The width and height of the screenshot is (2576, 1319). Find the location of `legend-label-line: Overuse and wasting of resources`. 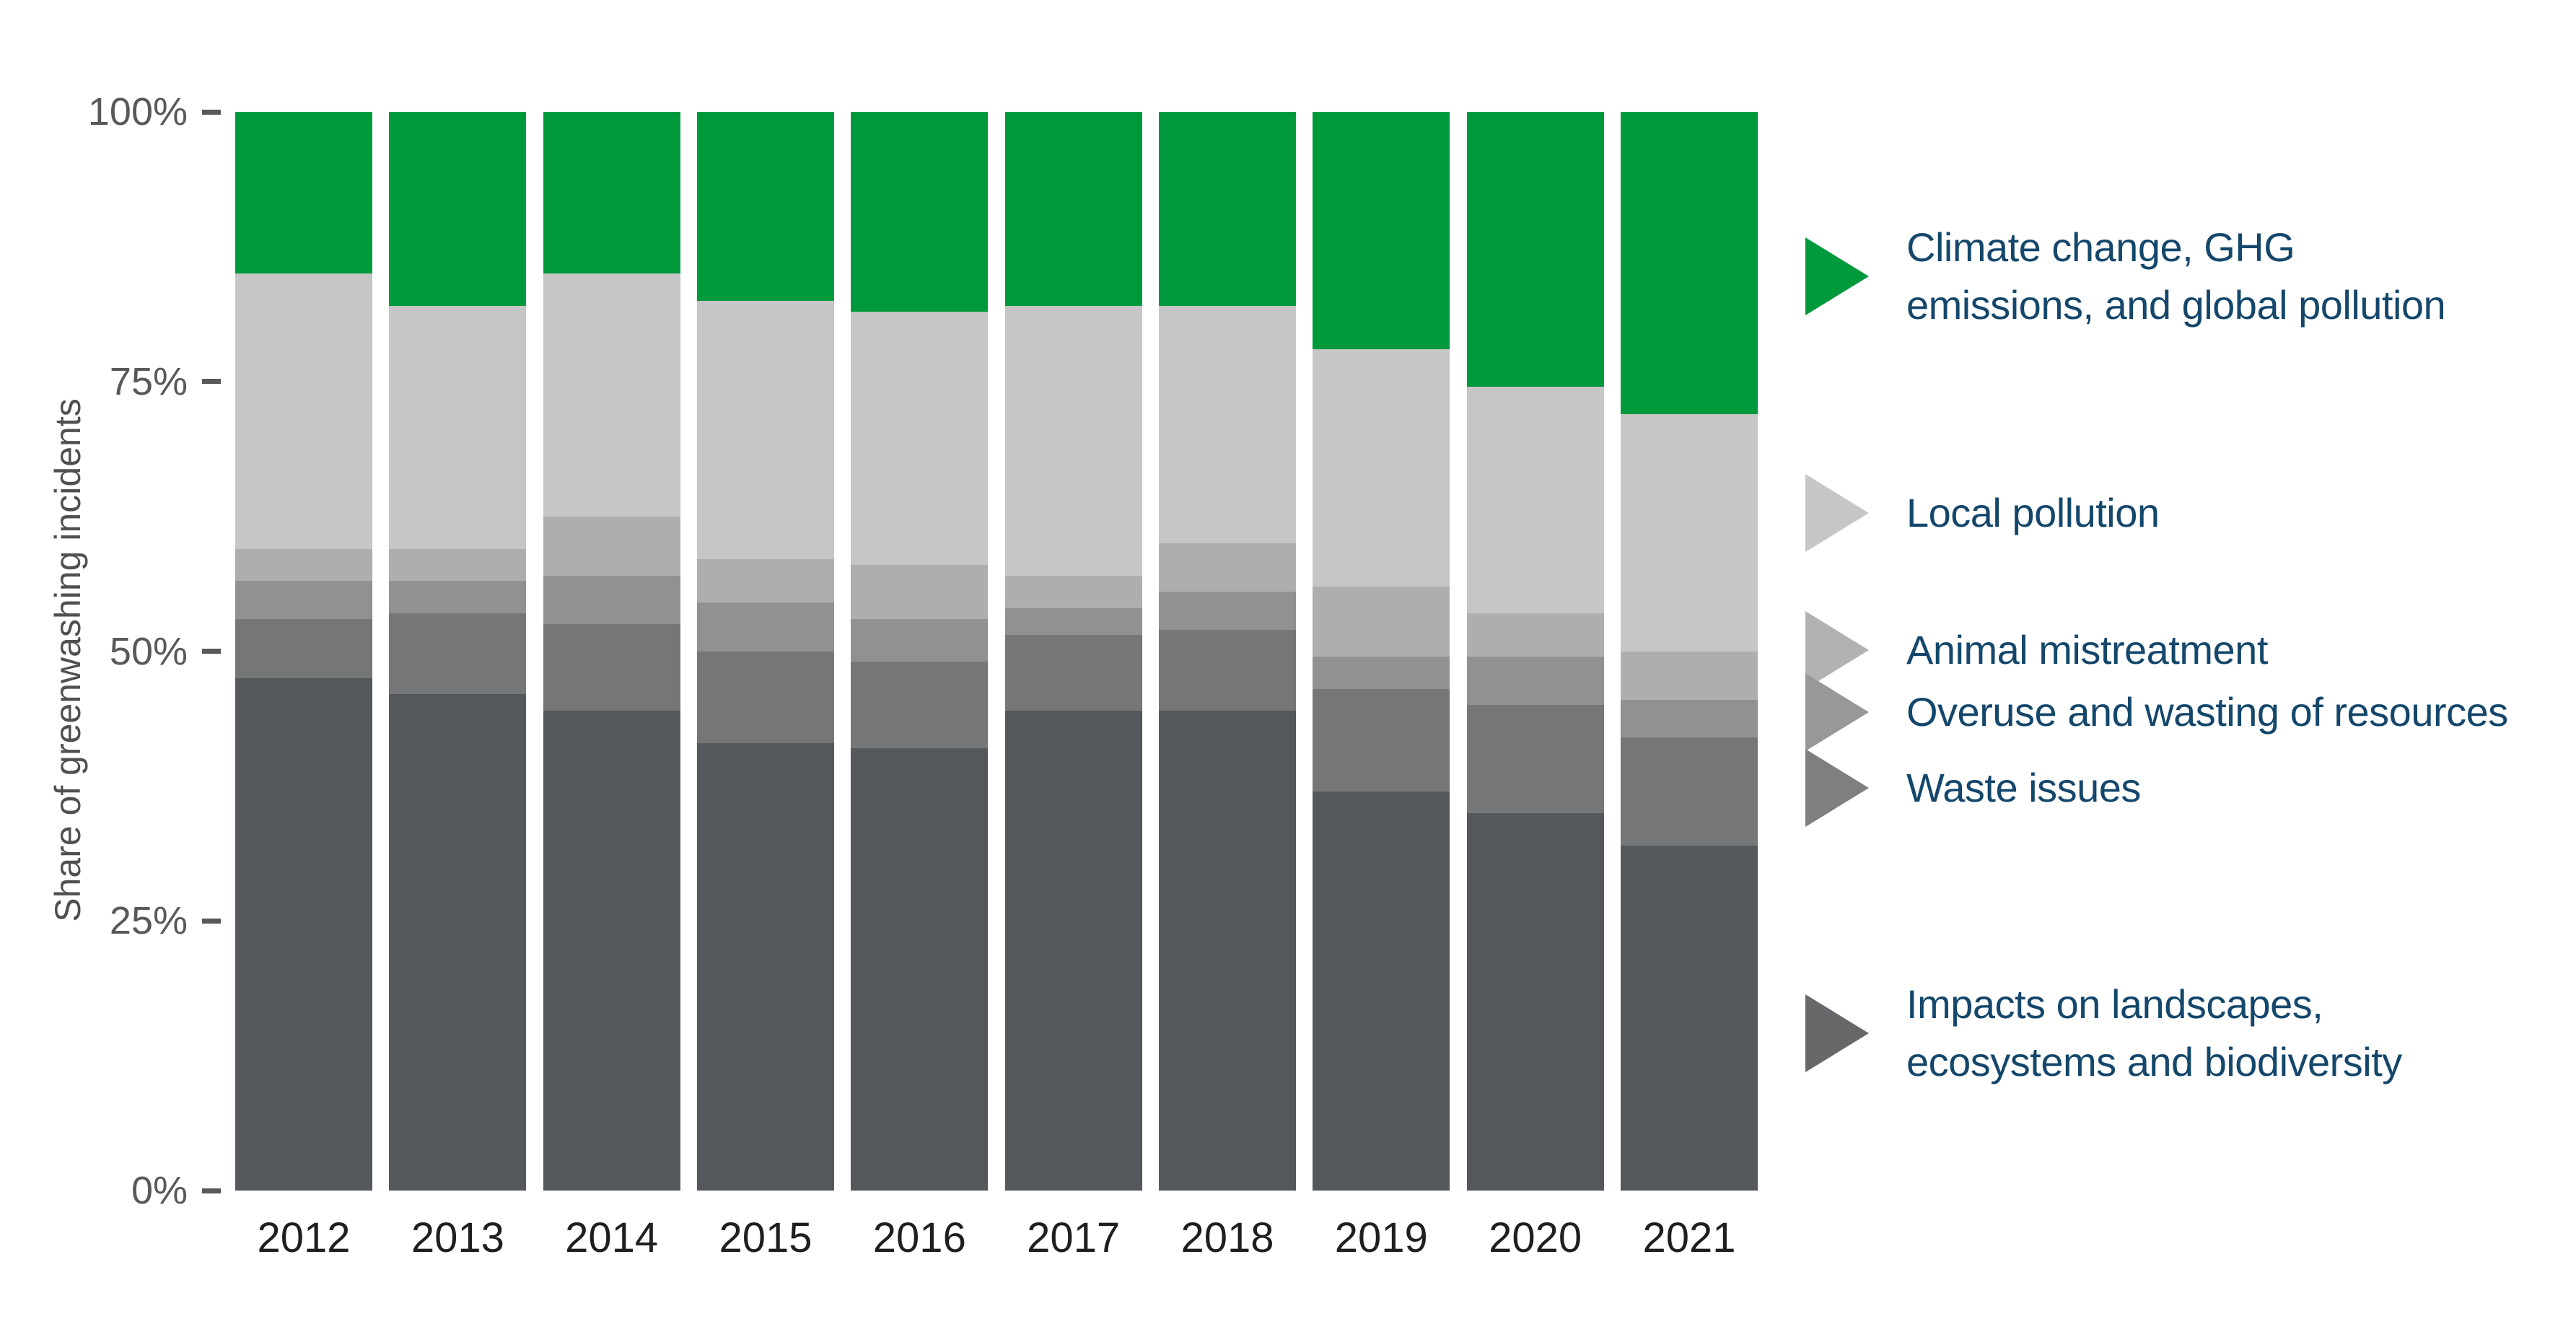

legend-label-line: Overuse and wasting of resources is located at coordinates (2207, 712).